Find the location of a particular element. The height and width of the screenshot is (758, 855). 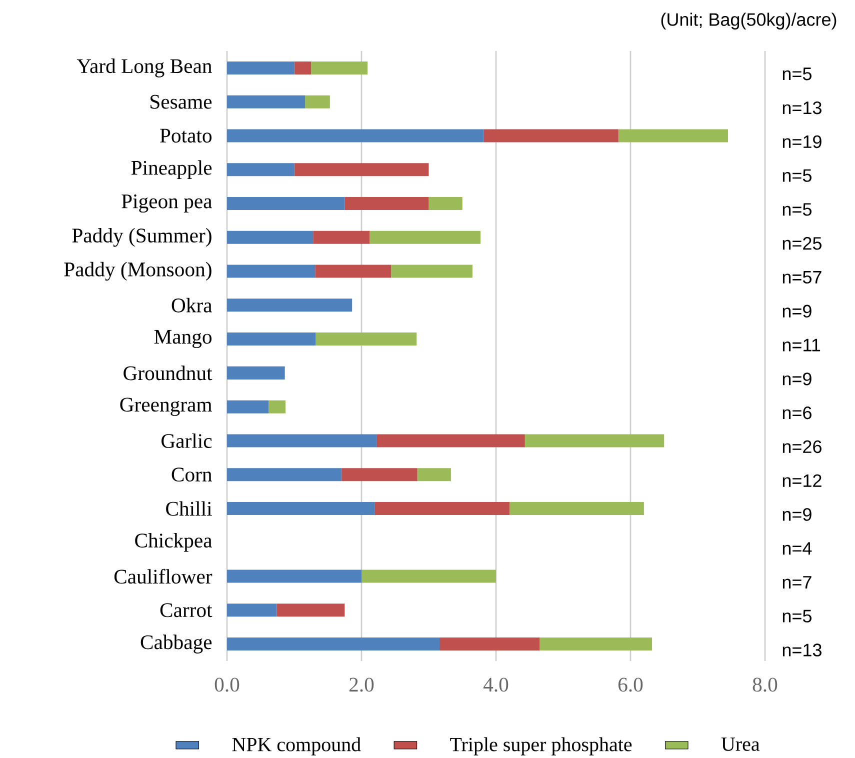

y-tick-label: Garlic is located at coordinates (187, 440).